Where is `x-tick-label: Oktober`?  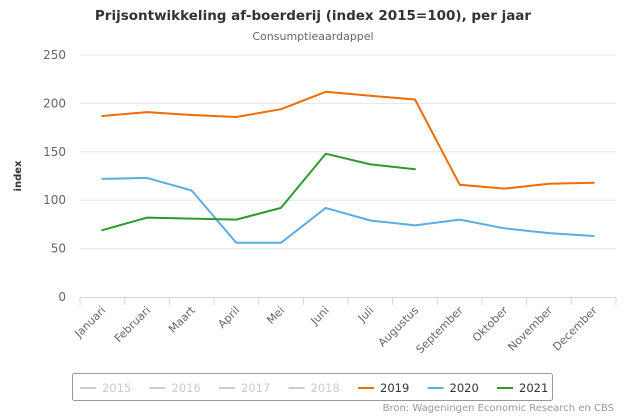
x-tick-label: Oktober is located at coordinates (490, 324).